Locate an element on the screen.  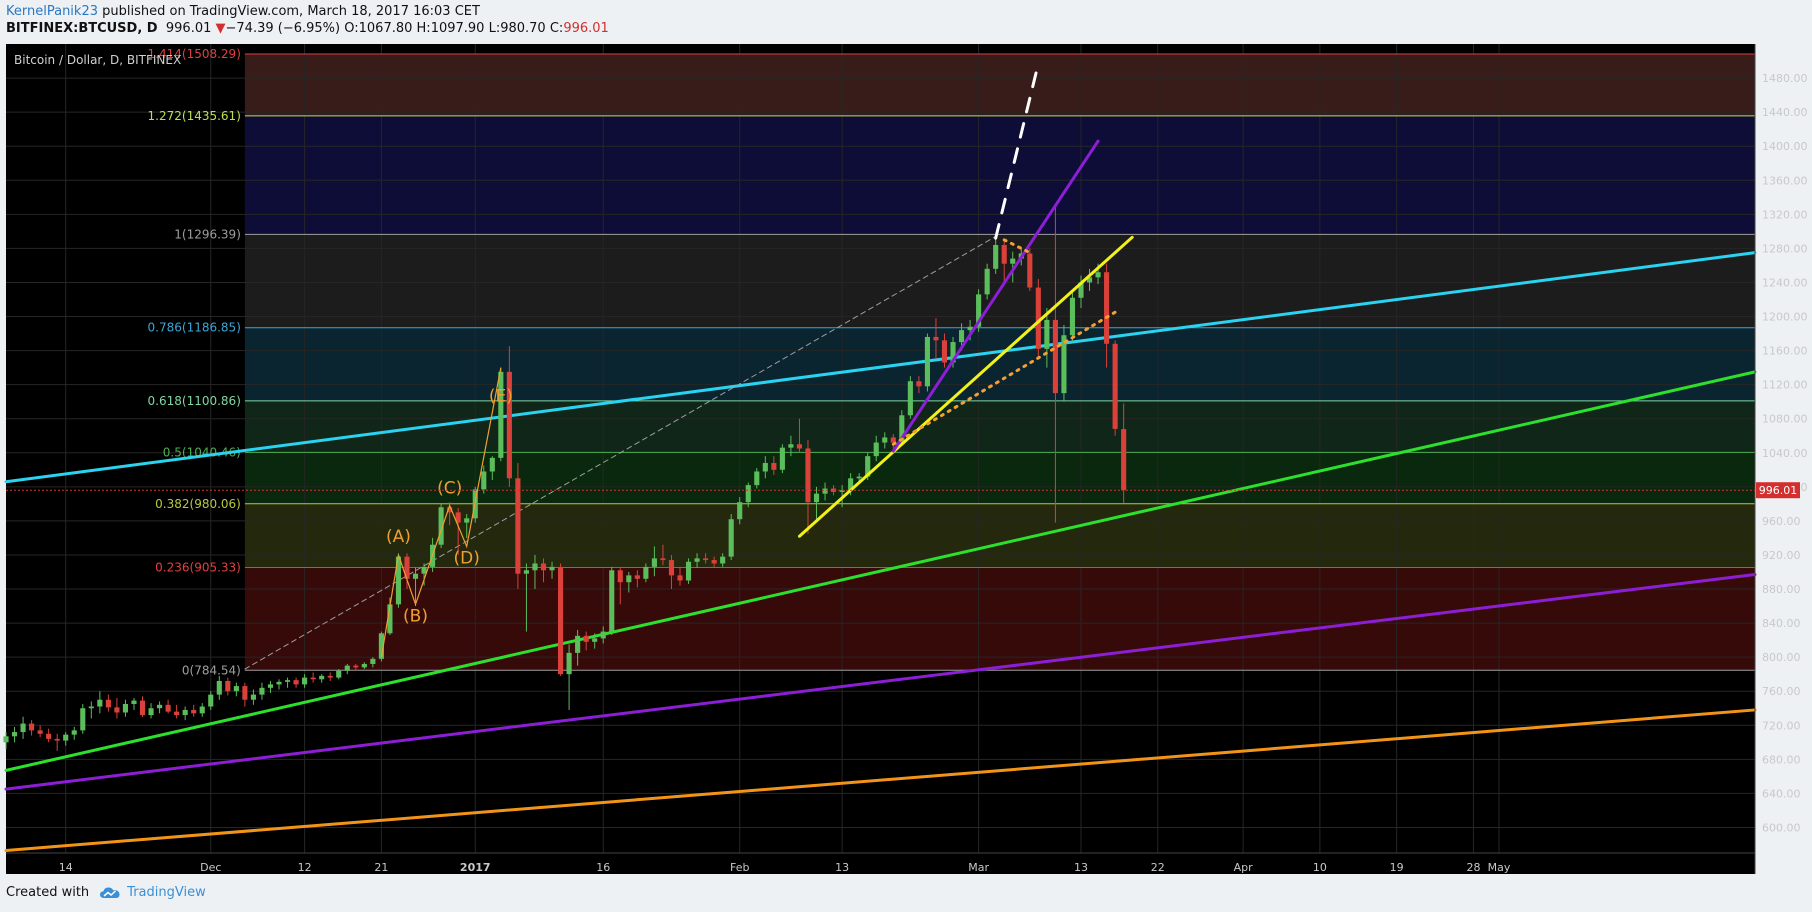
y-tick-label: 1280.00 is located at coordinates (1785, 248).